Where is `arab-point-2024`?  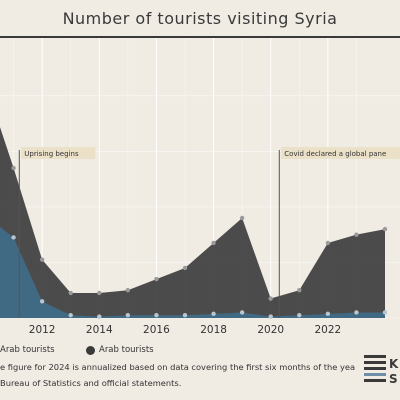
arab-point-2024 is located at coordinates (385, 312).